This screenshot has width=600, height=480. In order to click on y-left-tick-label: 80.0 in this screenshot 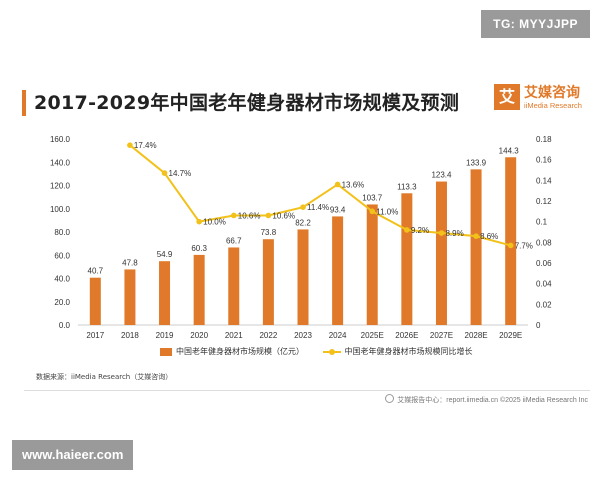, I will do `click(62, 232)`.